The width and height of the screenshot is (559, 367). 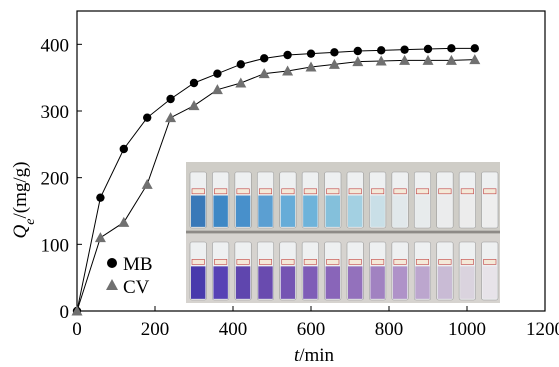 What do you see at coordinates (138, 264) in the screenshot?
I see `legend-label-mb: MB` at bounding box center [138, 264].